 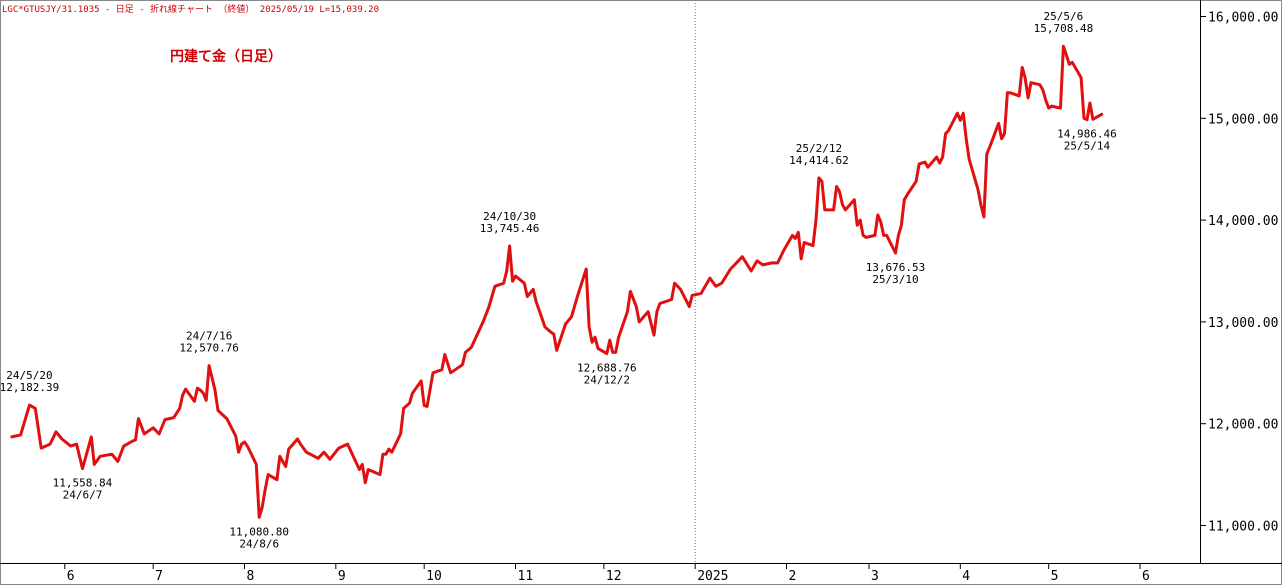 I want to click on annotation-text: 25/3/10, so click(x=895, y=279).